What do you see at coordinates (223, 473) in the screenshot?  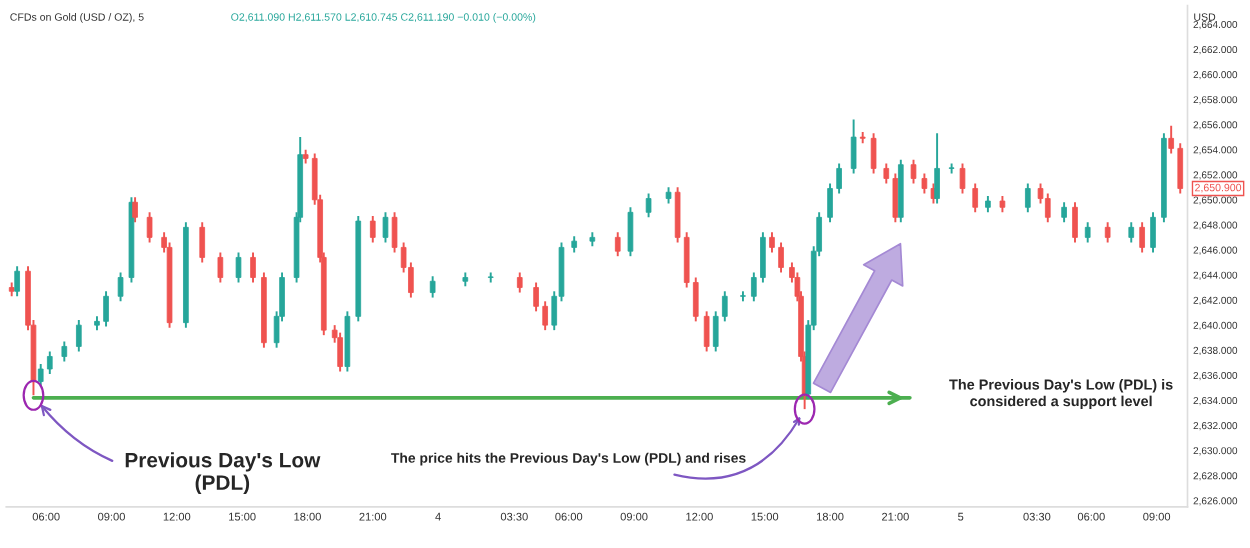 I see `annotation: Previous Day's Low (PDL)` at bounding box center [223, 473].